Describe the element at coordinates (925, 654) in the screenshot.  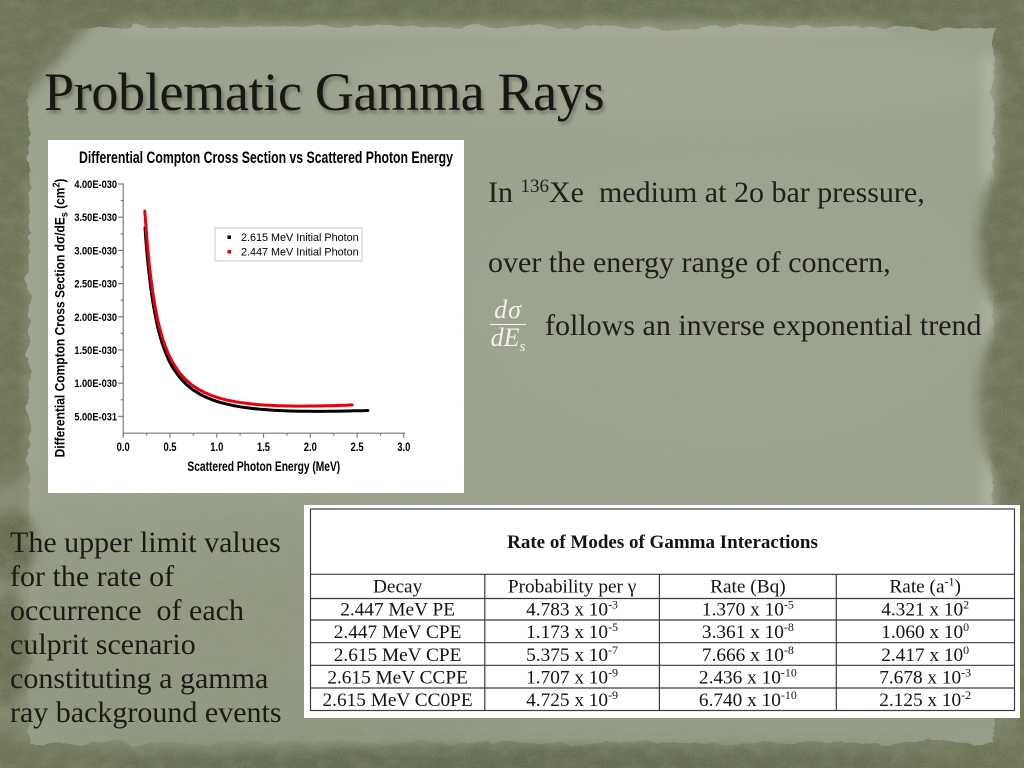
I see `svg-text: 2.417 x 100` at that location.